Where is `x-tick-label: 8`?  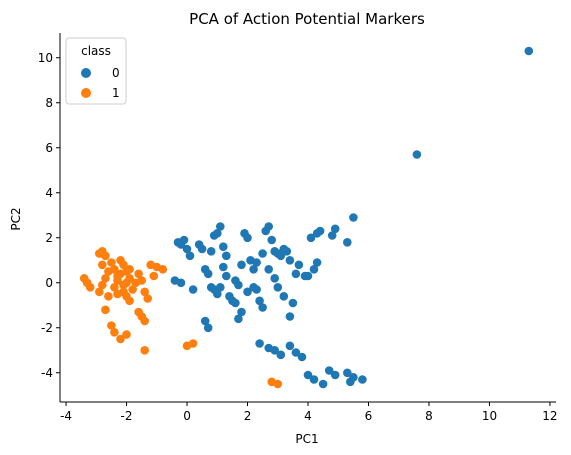
x-tick-label: 8 is located at coordinates (429, 416).